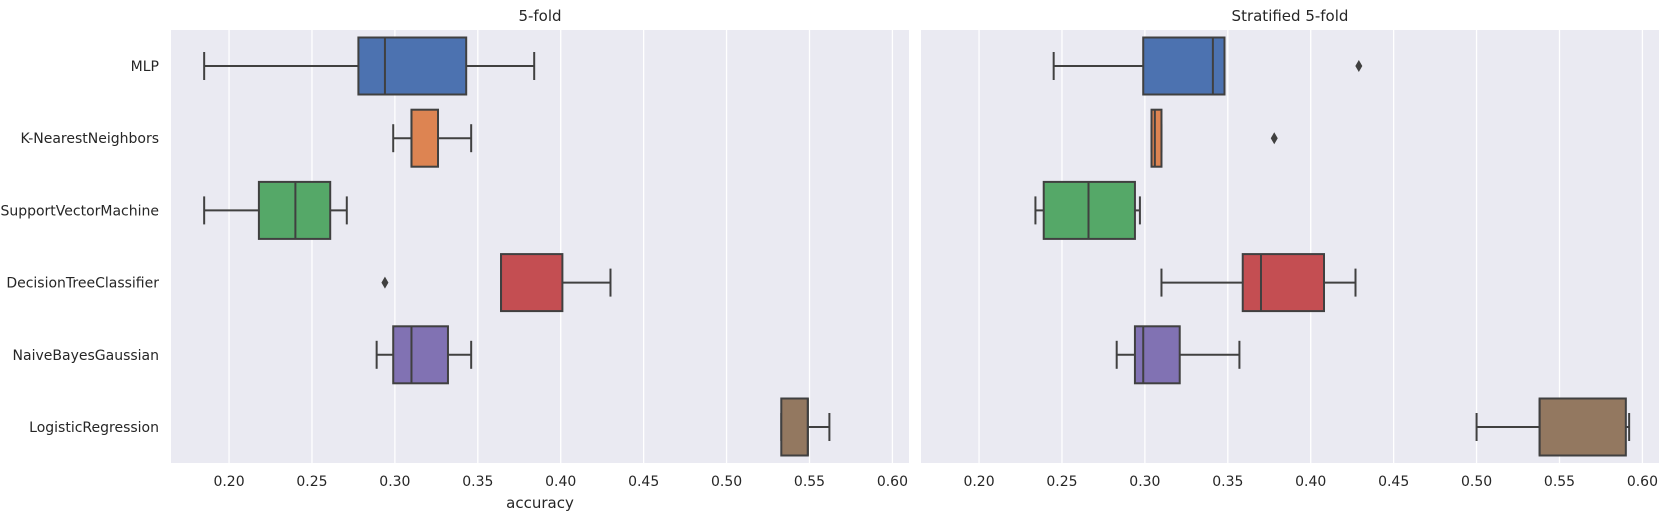 The height and width of the screenshot is (520, 1669). What do you see at coordinates (145, 67) in the screenshot?
I see `y-tick-label-mlp: MLP` at bounding box center [145, 67].